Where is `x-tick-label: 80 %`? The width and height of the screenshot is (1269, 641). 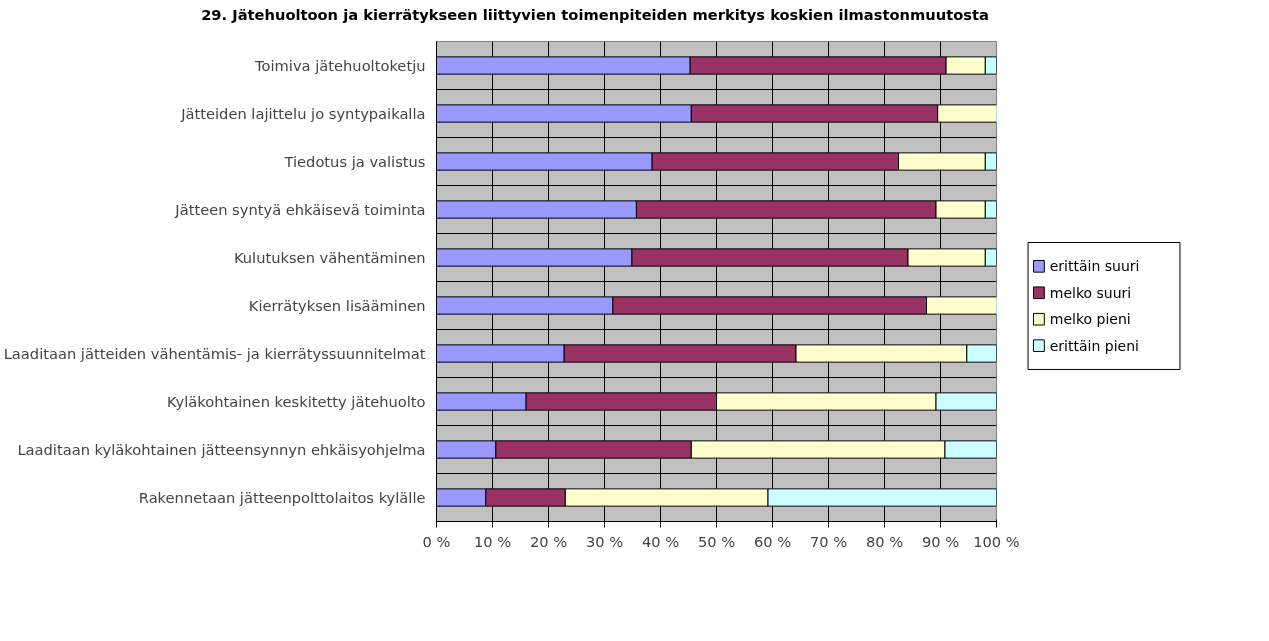 x-tick-label: 80 % is located at coordinates (884, 541).